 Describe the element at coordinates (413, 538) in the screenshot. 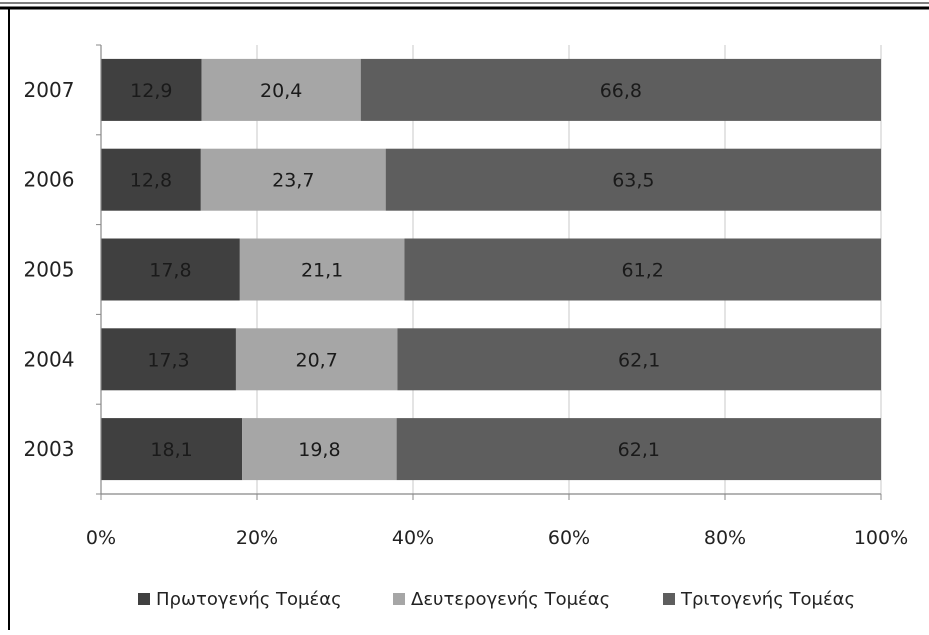

I see `x-tick-label: 40%` at that location.